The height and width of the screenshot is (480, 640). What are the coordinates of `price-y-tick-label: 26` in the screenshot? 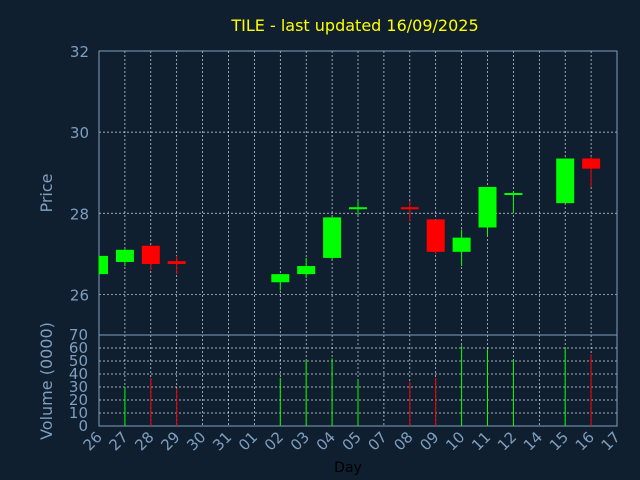 It's located at (79, 295).